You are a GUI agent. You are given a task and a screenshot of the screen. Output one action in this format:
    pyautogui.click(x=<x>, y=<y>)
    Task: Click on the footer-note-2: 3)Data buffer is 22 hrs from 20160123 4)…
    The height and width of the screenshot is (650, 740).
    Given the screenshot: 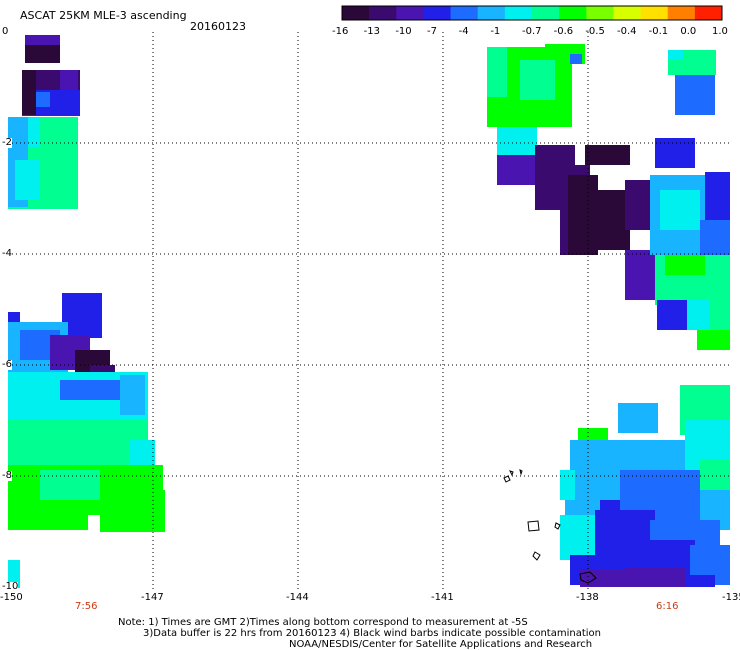 What is the action you would take?
    pyautogui.click(x=372, y=633)
    